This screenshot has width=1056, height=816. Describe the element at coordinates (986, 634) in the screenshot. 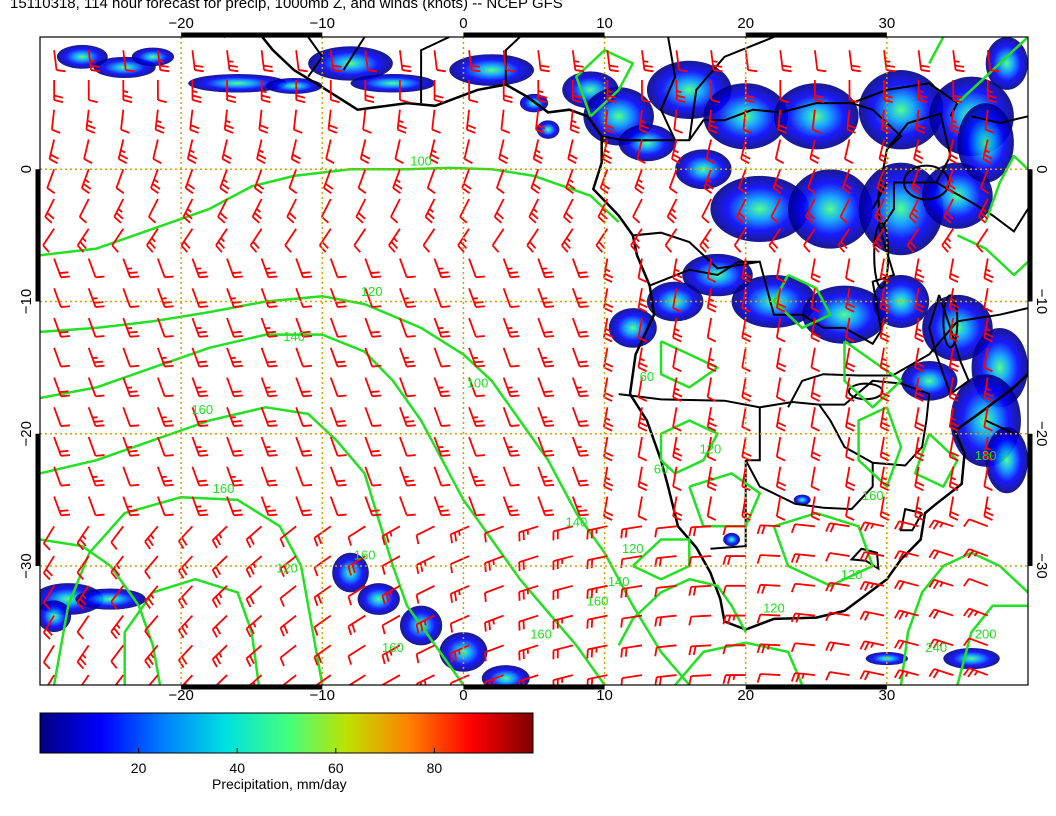

I see `contour-value-label: 200` at that location.